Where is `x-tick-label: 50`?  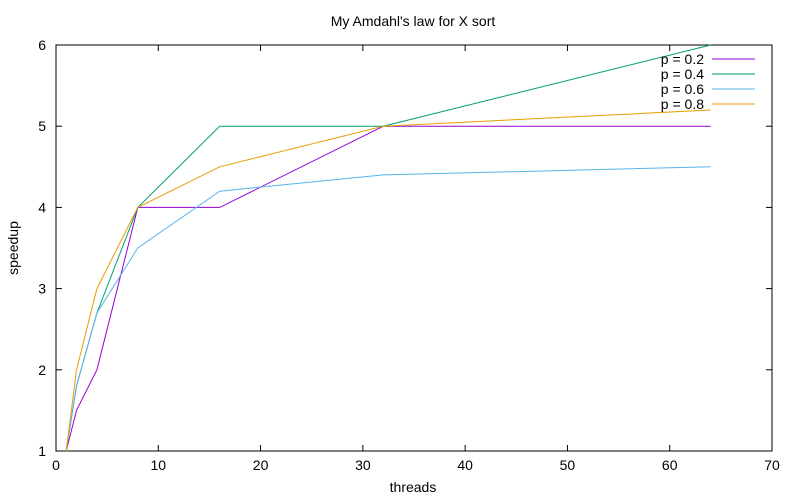
x-tick-label: 50 is located at coordinates (568, 465).